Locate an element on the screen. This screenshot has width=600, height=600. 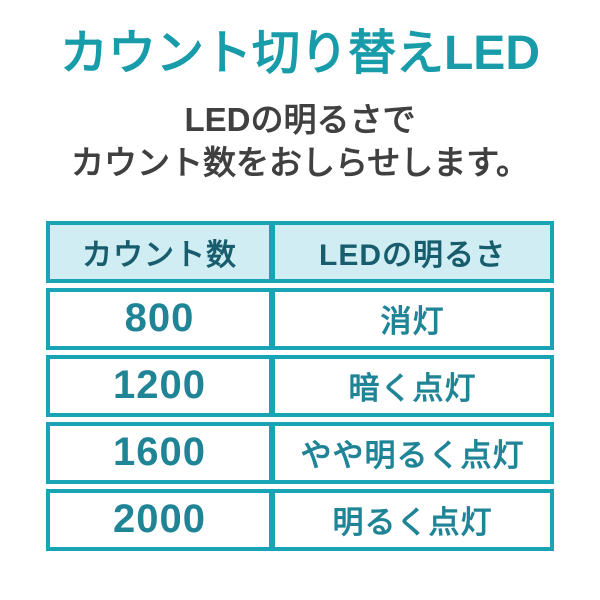
page-title: カウント切り替えLED is located at coordinates (299, 53).